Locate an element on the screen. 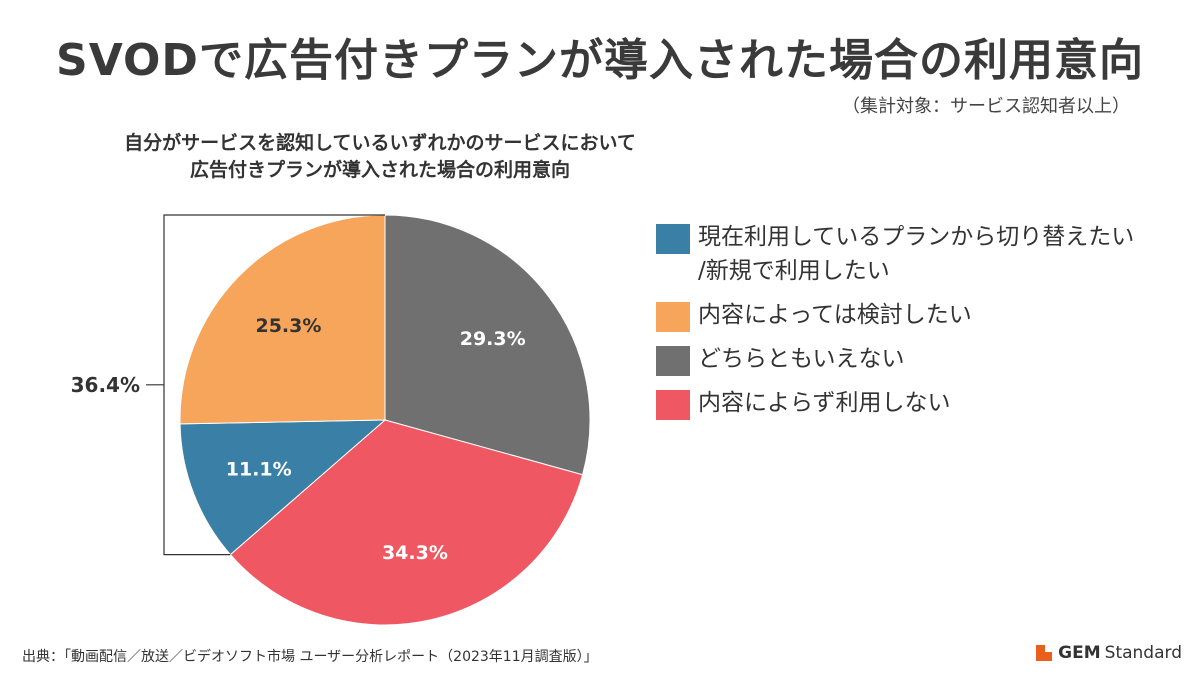  pie-slice-not-use-label: 34.3% is located at coordinates (415, 553).